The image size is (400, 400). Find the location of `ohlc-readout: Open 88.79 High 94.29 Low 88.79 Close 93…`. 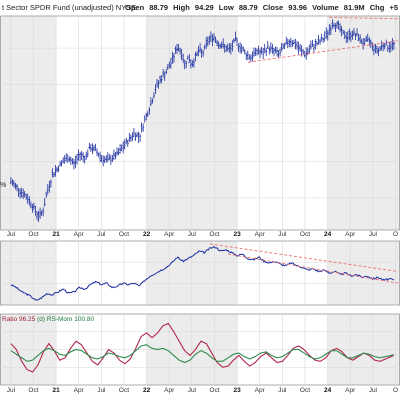

ohlc-readout: Open 88.79 High 94.29 Low 88.79 Close 93… is located at coordinates (260, 8).